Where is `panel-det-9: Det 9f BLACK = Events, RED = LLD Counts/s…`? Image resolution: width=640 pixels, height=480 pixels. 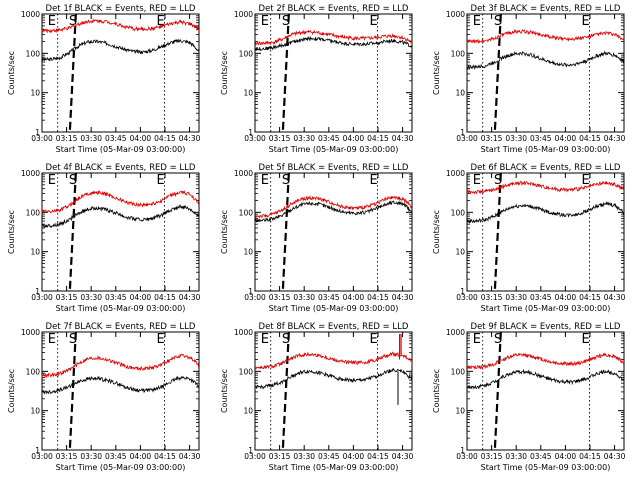 panel-det-9: Det 9f BLACK = Events, RED = LLD Counts/s… is located at coordinates (529, 397).